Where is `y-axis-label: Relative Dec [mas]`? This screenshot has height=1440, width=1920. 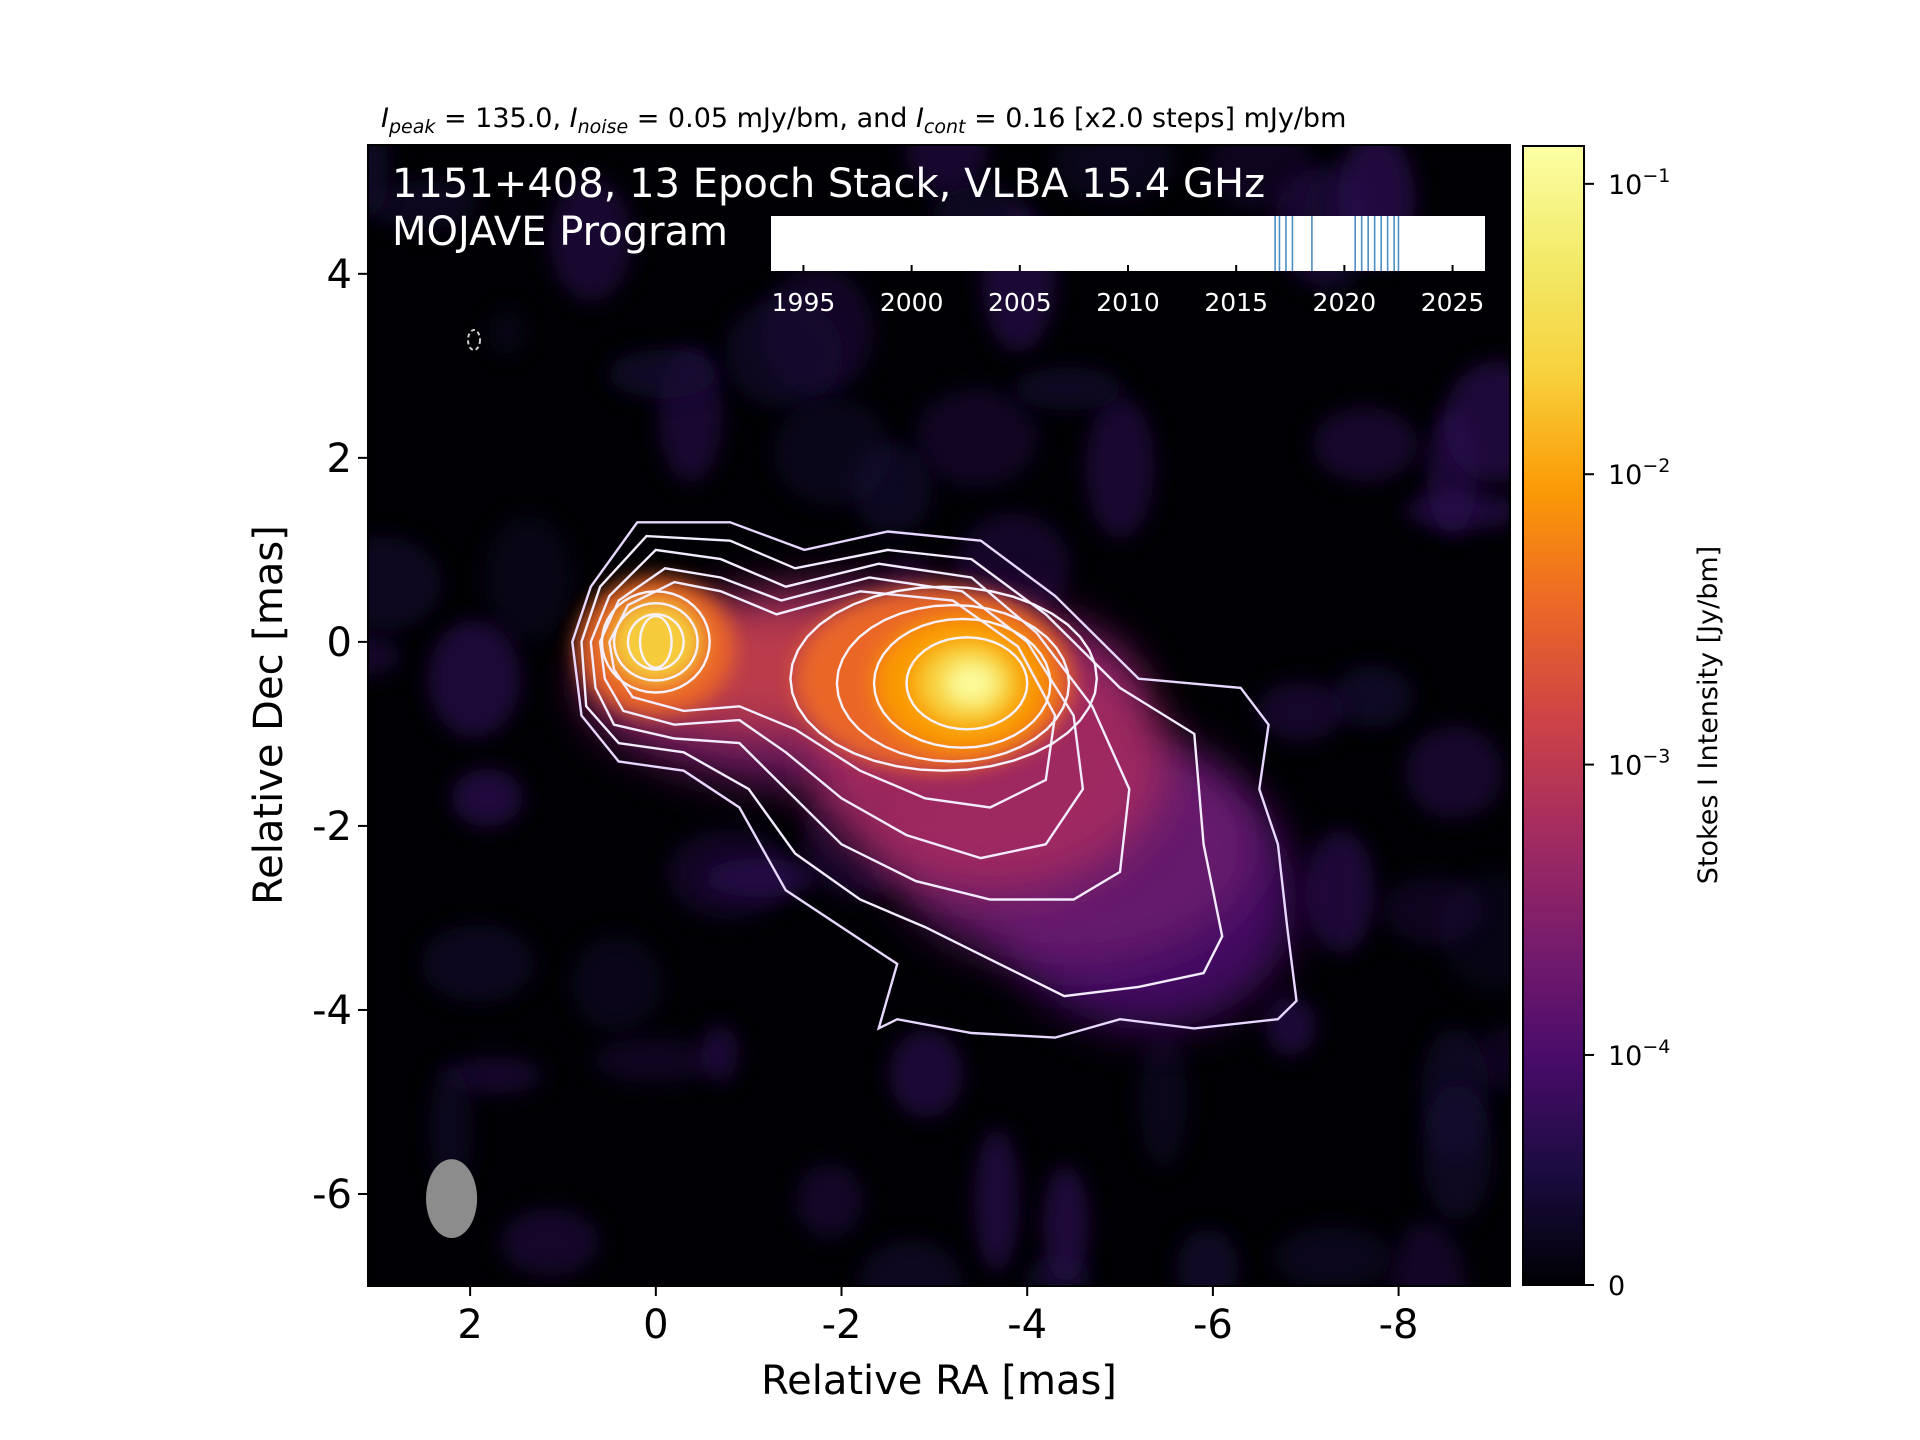 y-axis-label: Relative Dec [mas] is located at coordinates (269, 715).